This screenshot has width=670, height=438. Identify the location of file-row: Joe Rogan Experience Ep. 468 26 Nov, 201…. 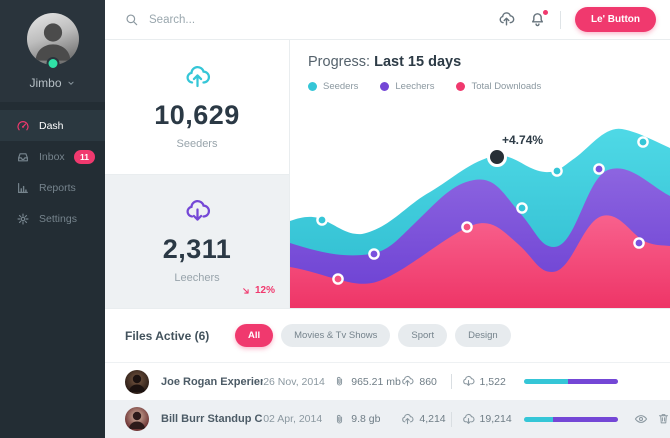
(387, 381).